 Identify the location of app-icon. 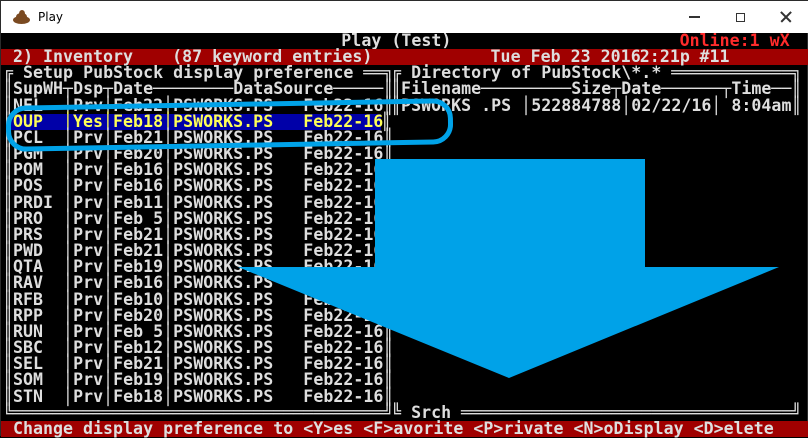
(21, 17).